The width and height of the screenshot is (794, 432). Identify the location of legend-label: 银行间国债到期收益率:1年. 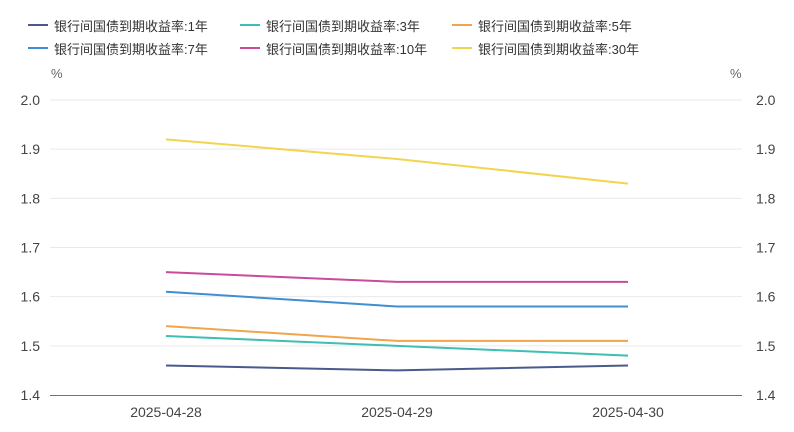
(131, 26).